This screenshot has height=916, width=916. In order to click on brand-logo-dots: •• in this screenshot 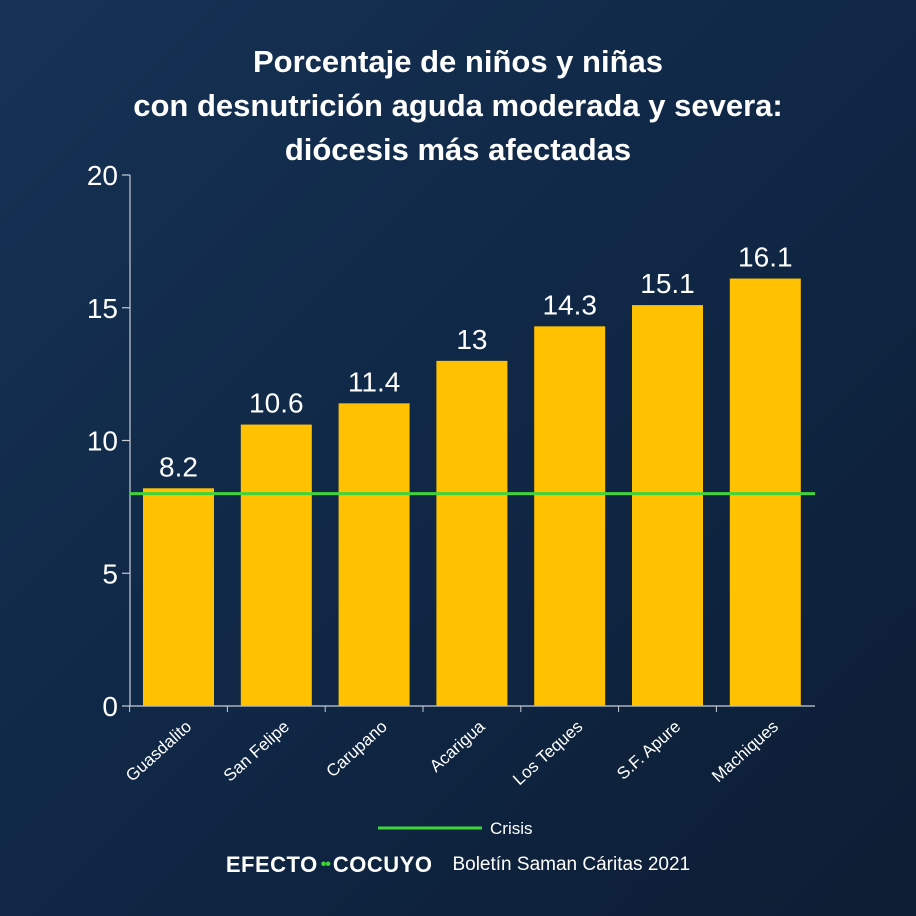, I will do `click(325, 864)`.